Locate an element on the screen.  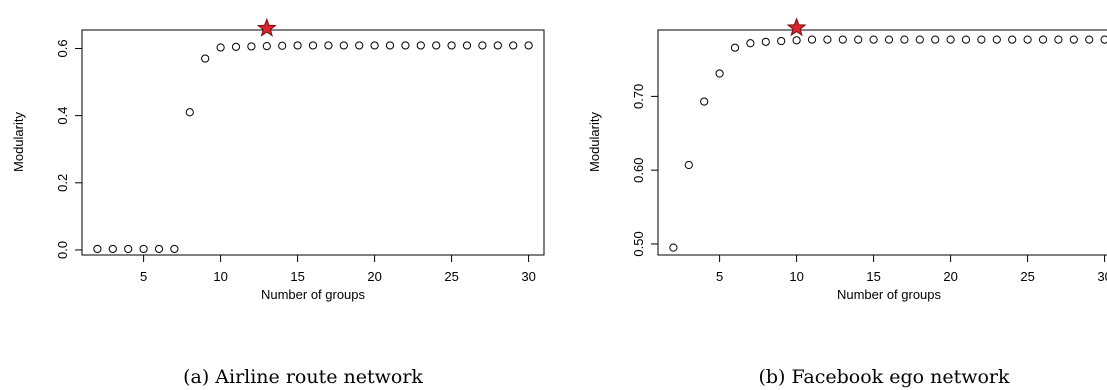
optimum-star-b is located at coordinates (796, 27).